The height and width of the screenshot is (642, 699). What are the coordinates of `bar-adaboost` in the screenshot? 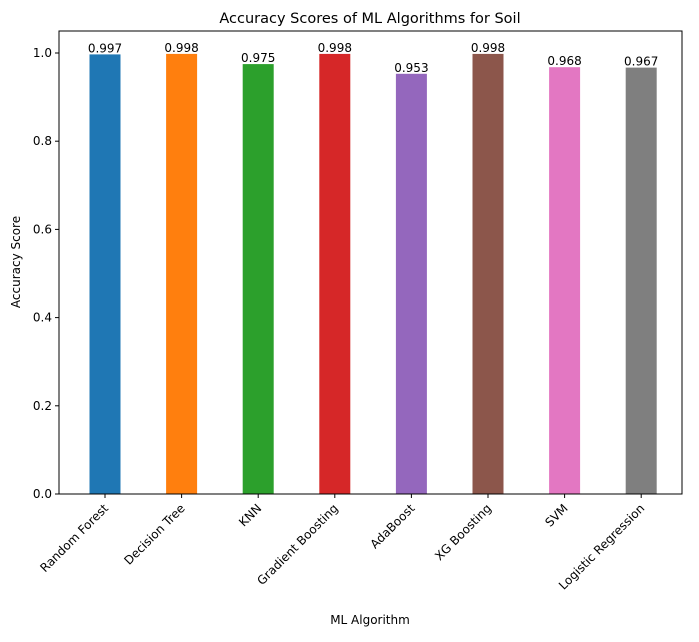 It's located at (411, 284).